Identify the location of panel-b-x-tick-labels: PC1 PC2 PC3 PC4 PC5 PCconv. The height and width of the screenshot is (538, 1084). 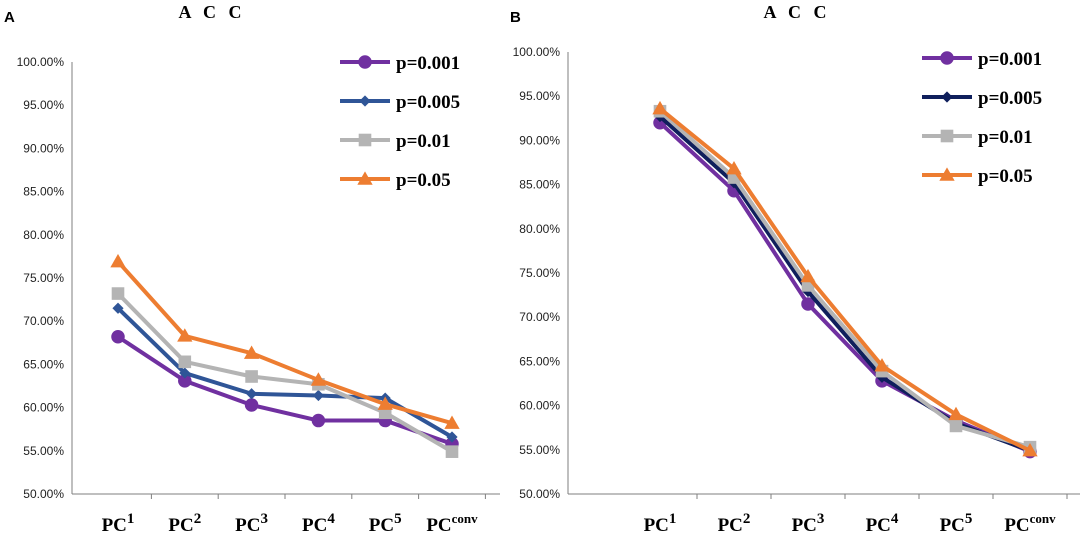
(850, 523).